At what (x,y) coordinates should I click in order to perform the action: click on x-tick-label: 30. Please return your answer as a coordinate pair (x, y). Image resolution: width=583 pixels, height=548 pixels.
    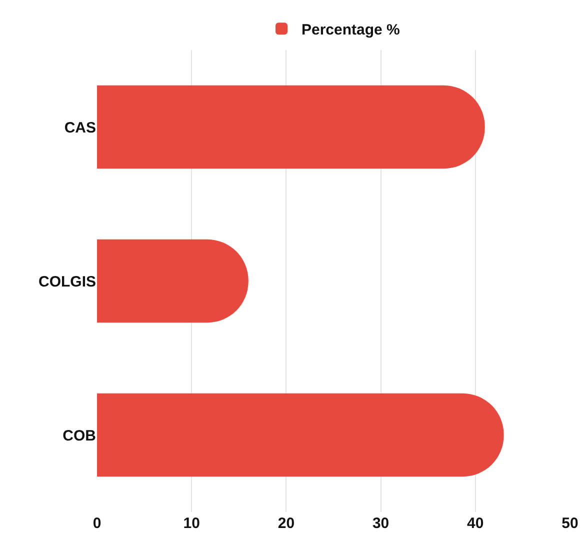
    Looking at the image, I should click on (381, 523).